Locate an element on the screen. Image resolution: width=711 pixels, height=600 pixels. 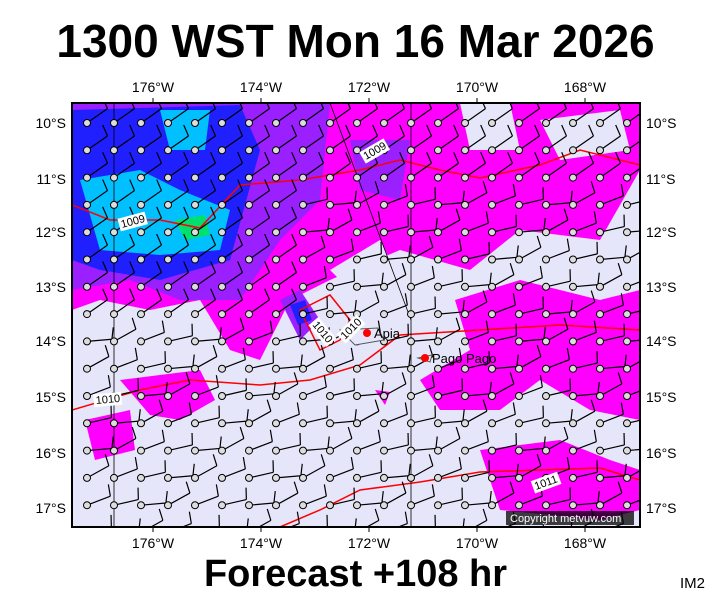
forecast-label: Forecast +108 hr is located at coordinates (355, 574).